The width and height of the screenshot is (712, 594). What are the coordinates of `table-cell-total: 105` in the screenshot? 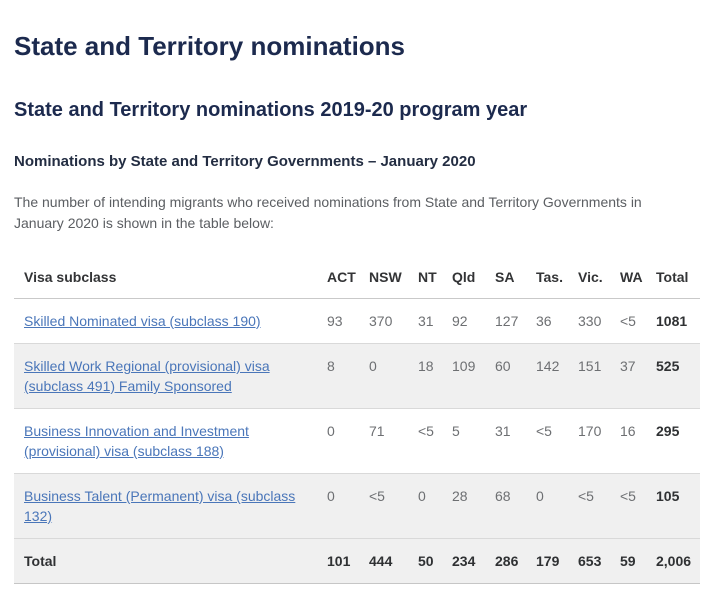 It's located at (668, 496).